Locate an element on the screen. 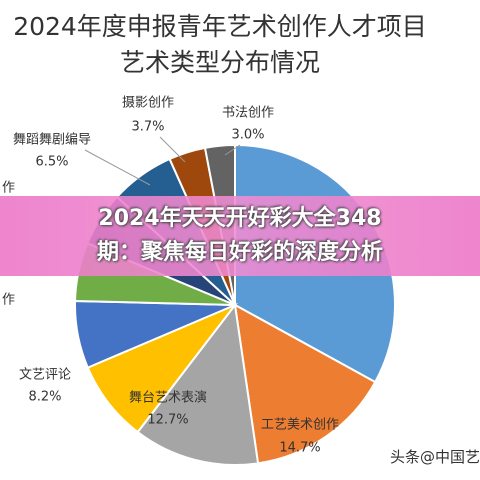 The image size is (480, 480). slice-label: 舞台艺术表演 is located at coordinates (168, 398).